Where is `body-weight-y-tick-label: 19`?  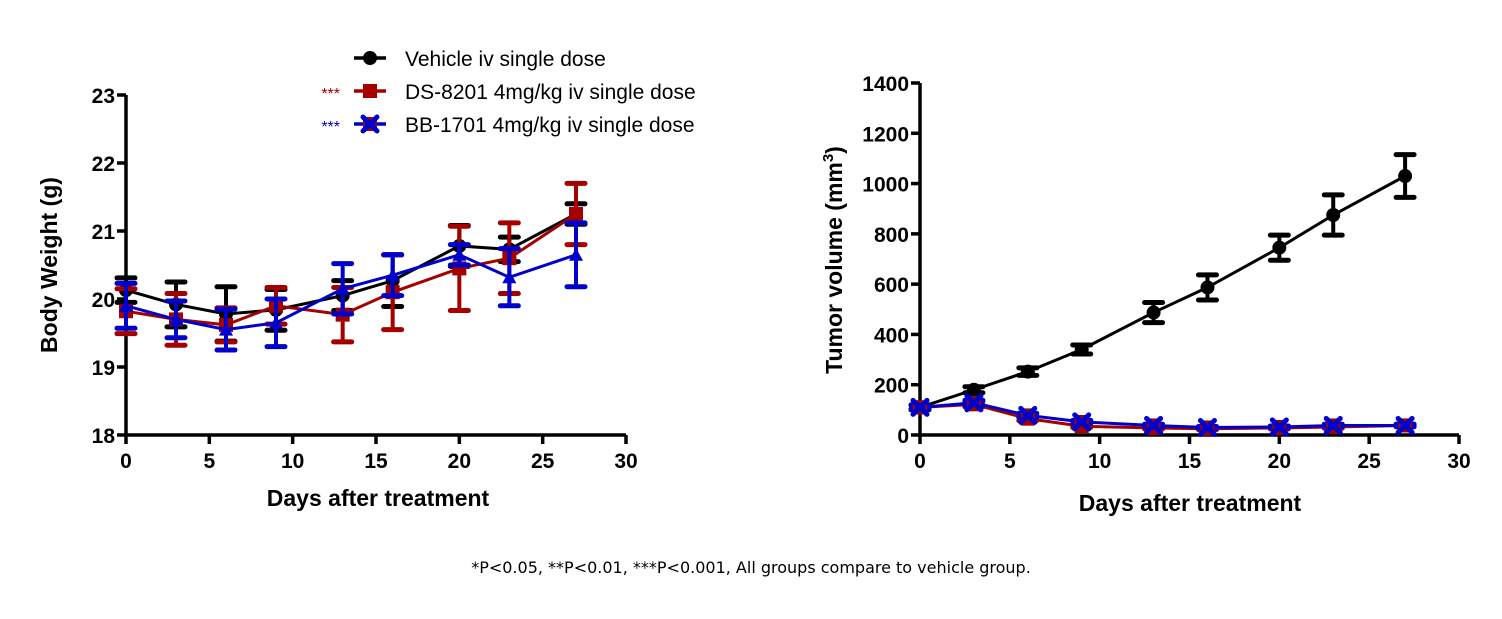
body-weight-y-tick-label: 19 is located at coordinates (103, 368).